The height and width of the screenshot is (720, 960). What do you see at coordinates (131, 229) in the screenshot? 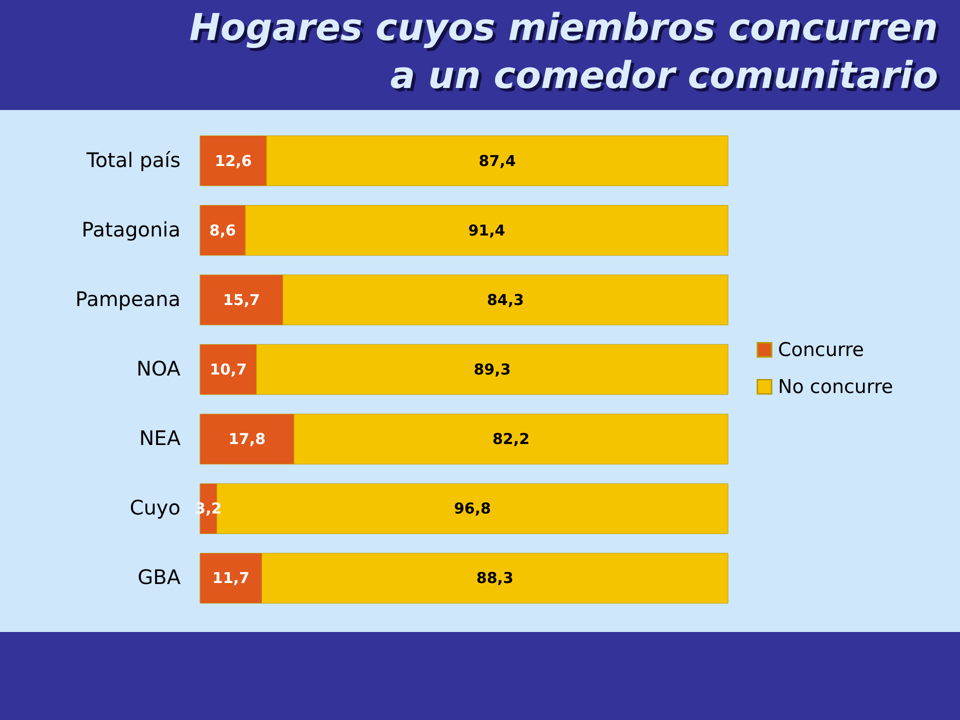
I see `y-tick-label: Patagonia` at bounding box center [131, 229].